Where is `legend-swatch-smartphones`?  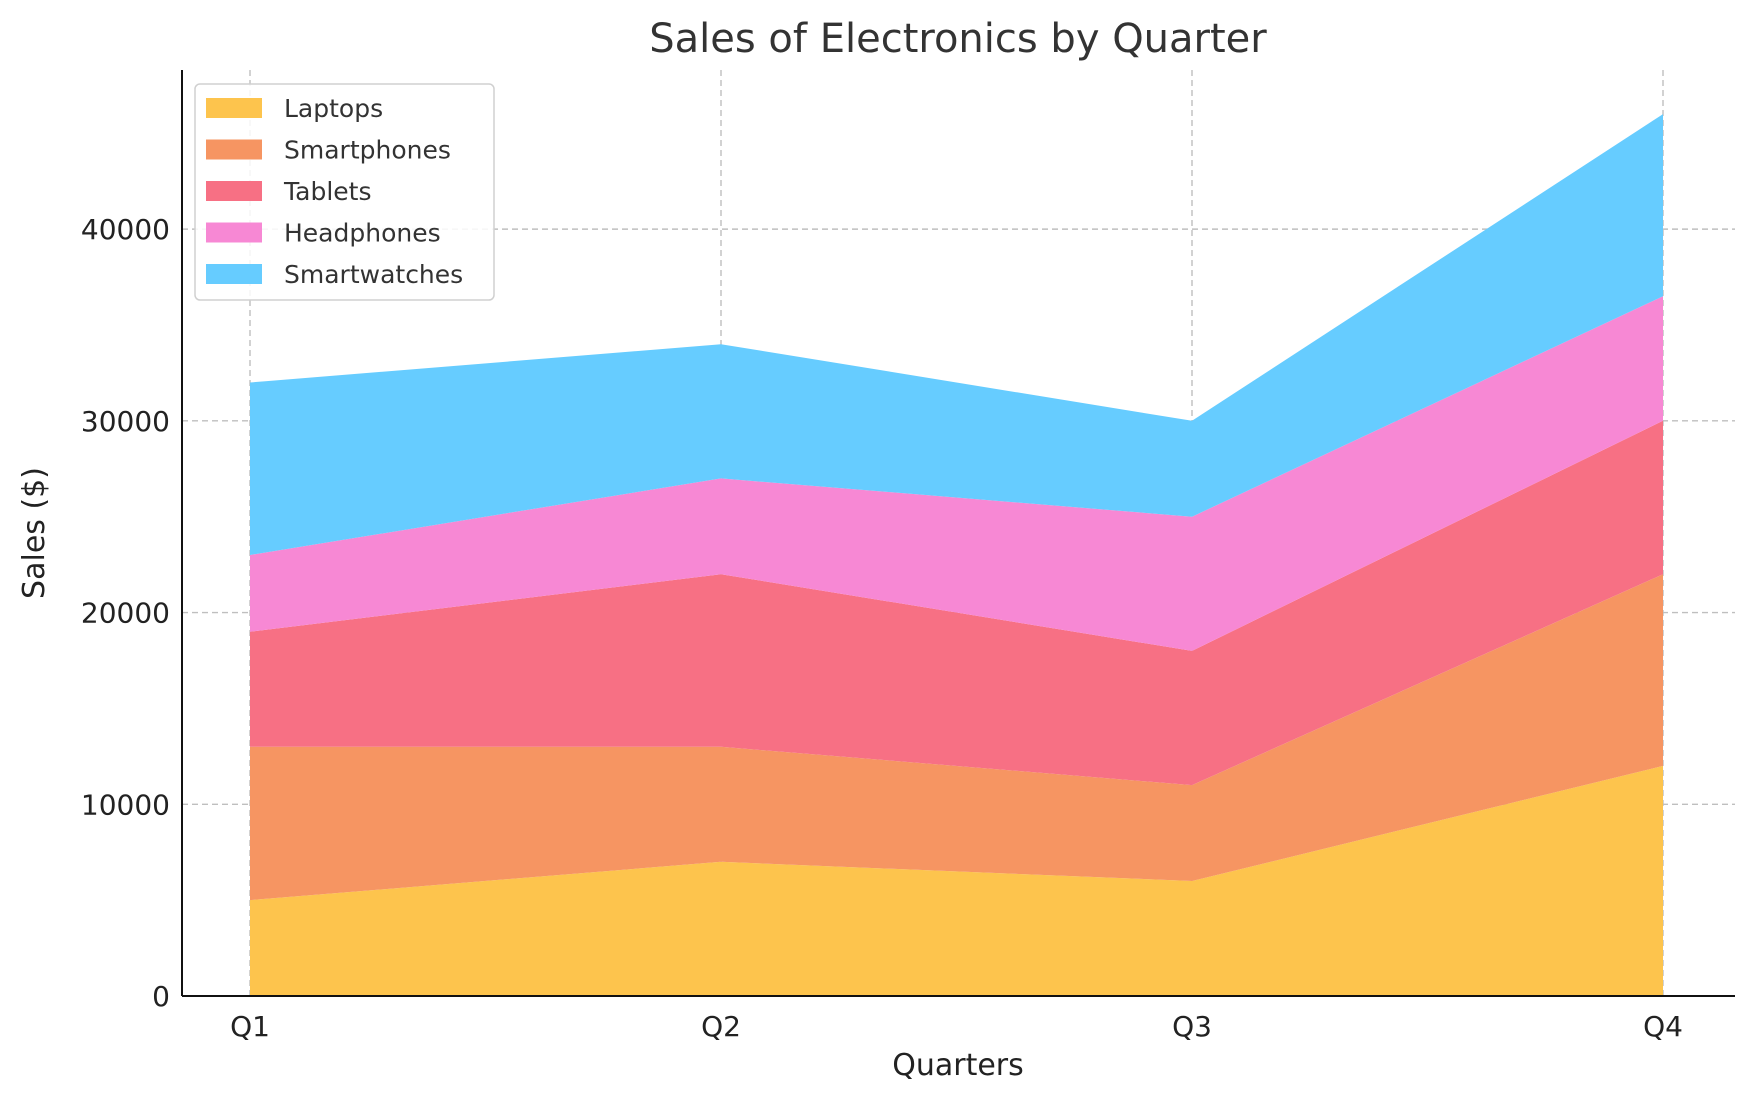
legend-swatch-smartphones is located at coordinates (234, 149).